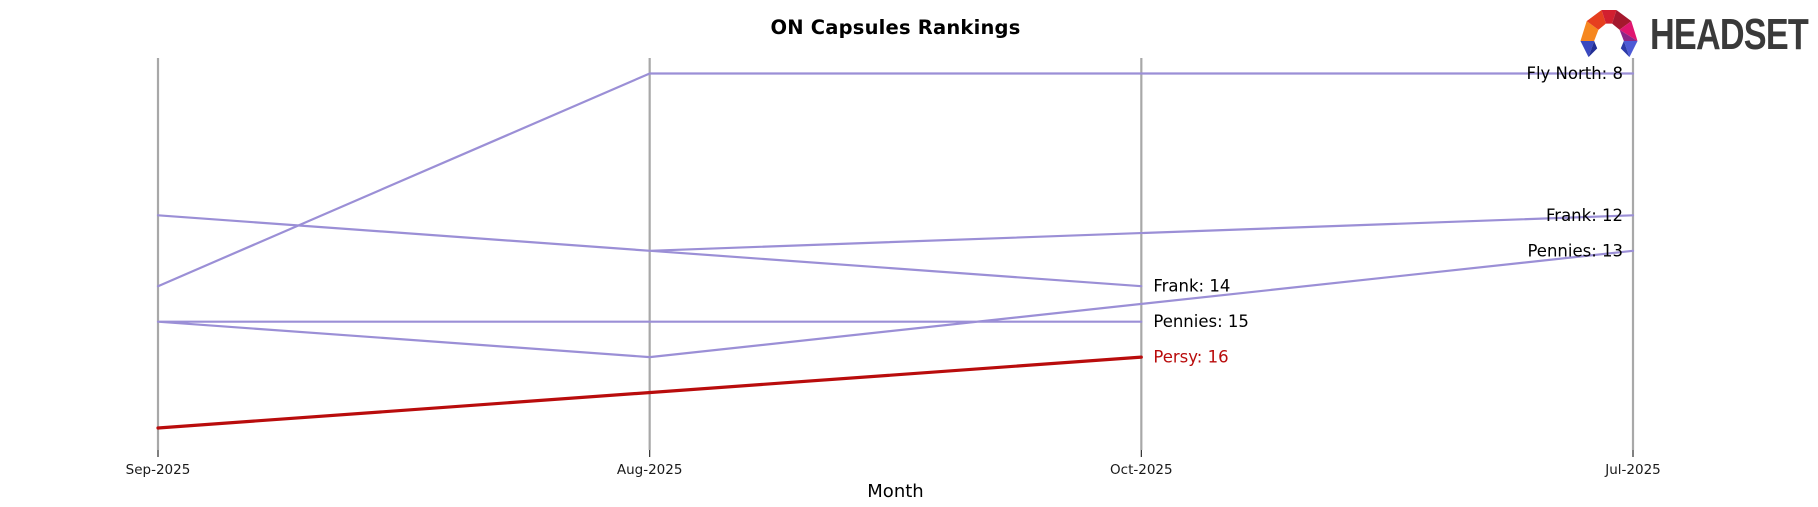 Image resolution: width=1818 pixels, height=507 pixels. I want to click on point-label-persy-16: Persy: 16, so click(1190, 357).